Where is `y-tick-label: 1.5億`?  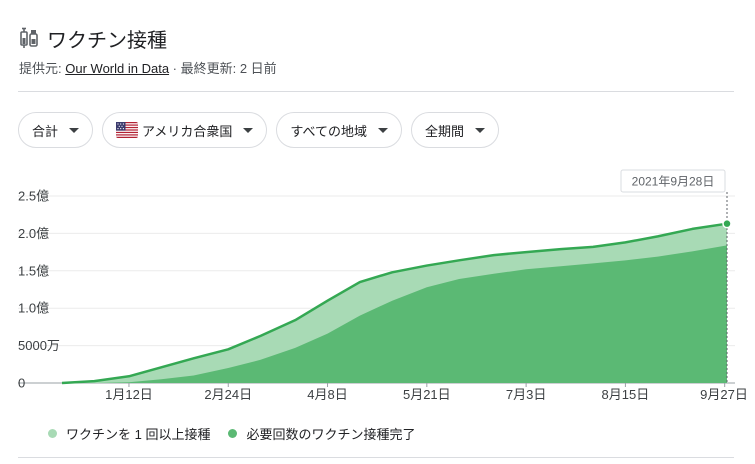 y-tick-label: 1.5億 is located at coordinates (33, 270).